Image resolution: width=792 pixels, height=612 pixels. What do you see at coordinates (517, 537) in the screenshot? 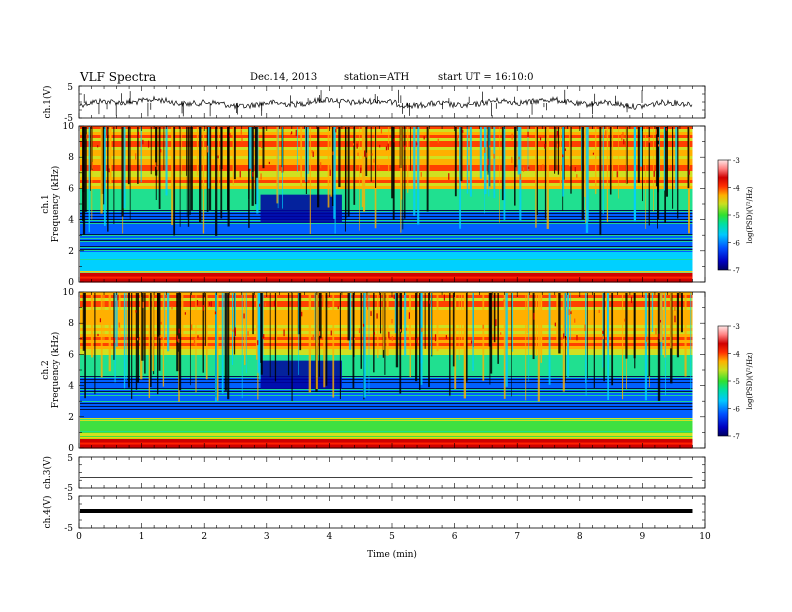
I see `x-tick-label: 7` at bounding box center [517, 537].